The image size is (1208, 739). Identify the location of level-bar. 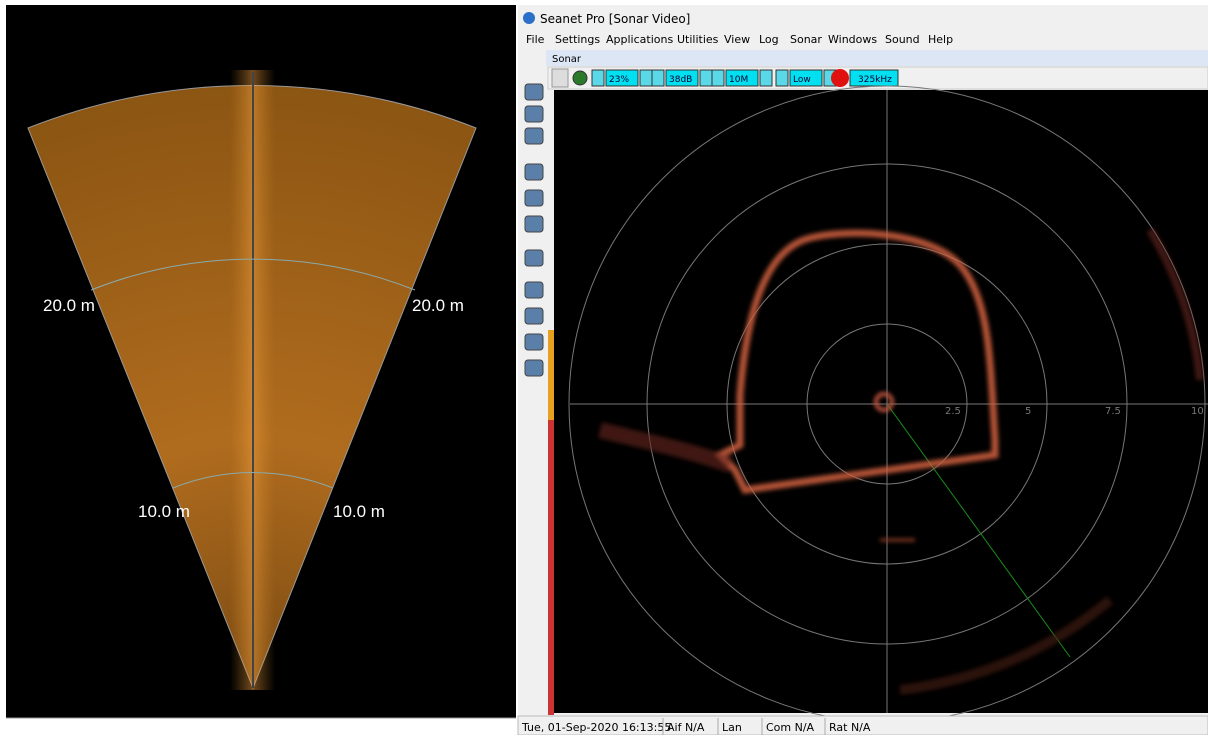
(551, 522).